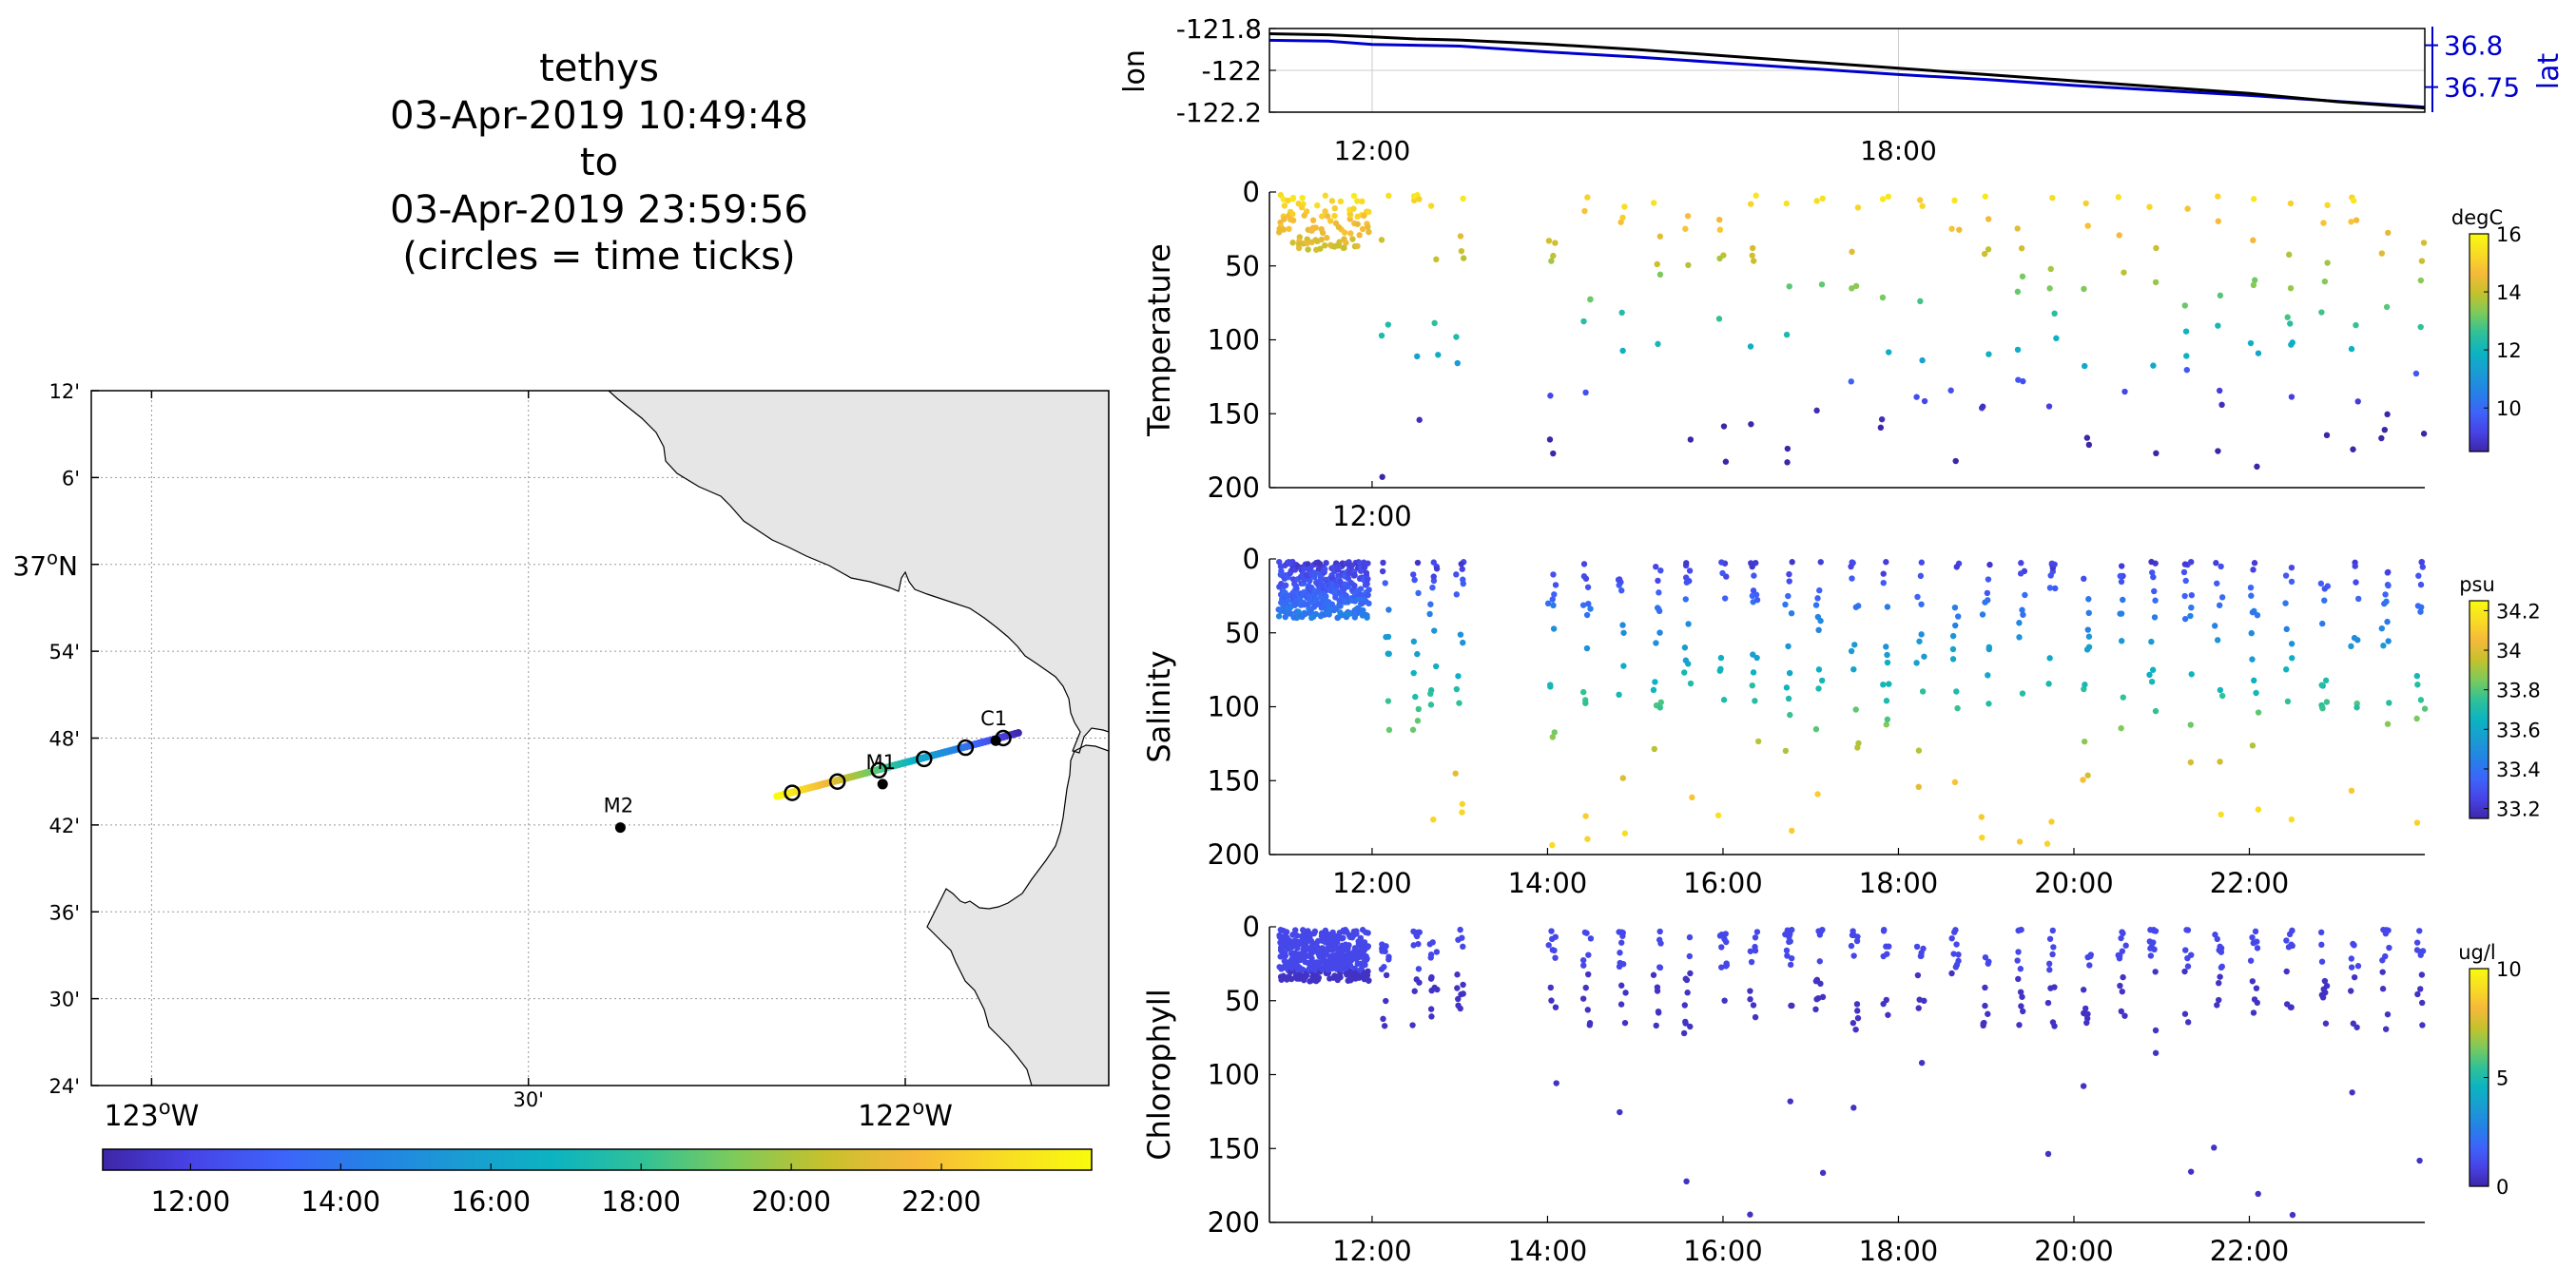  I want to click on mooring-marker, so click(995, 741).